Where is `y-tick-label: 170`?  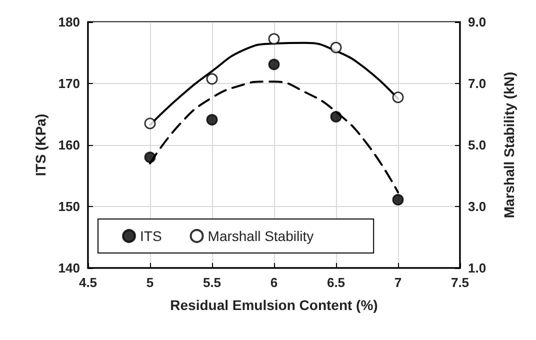
y-tick-label: 170 is located at coordinates (69, 83).